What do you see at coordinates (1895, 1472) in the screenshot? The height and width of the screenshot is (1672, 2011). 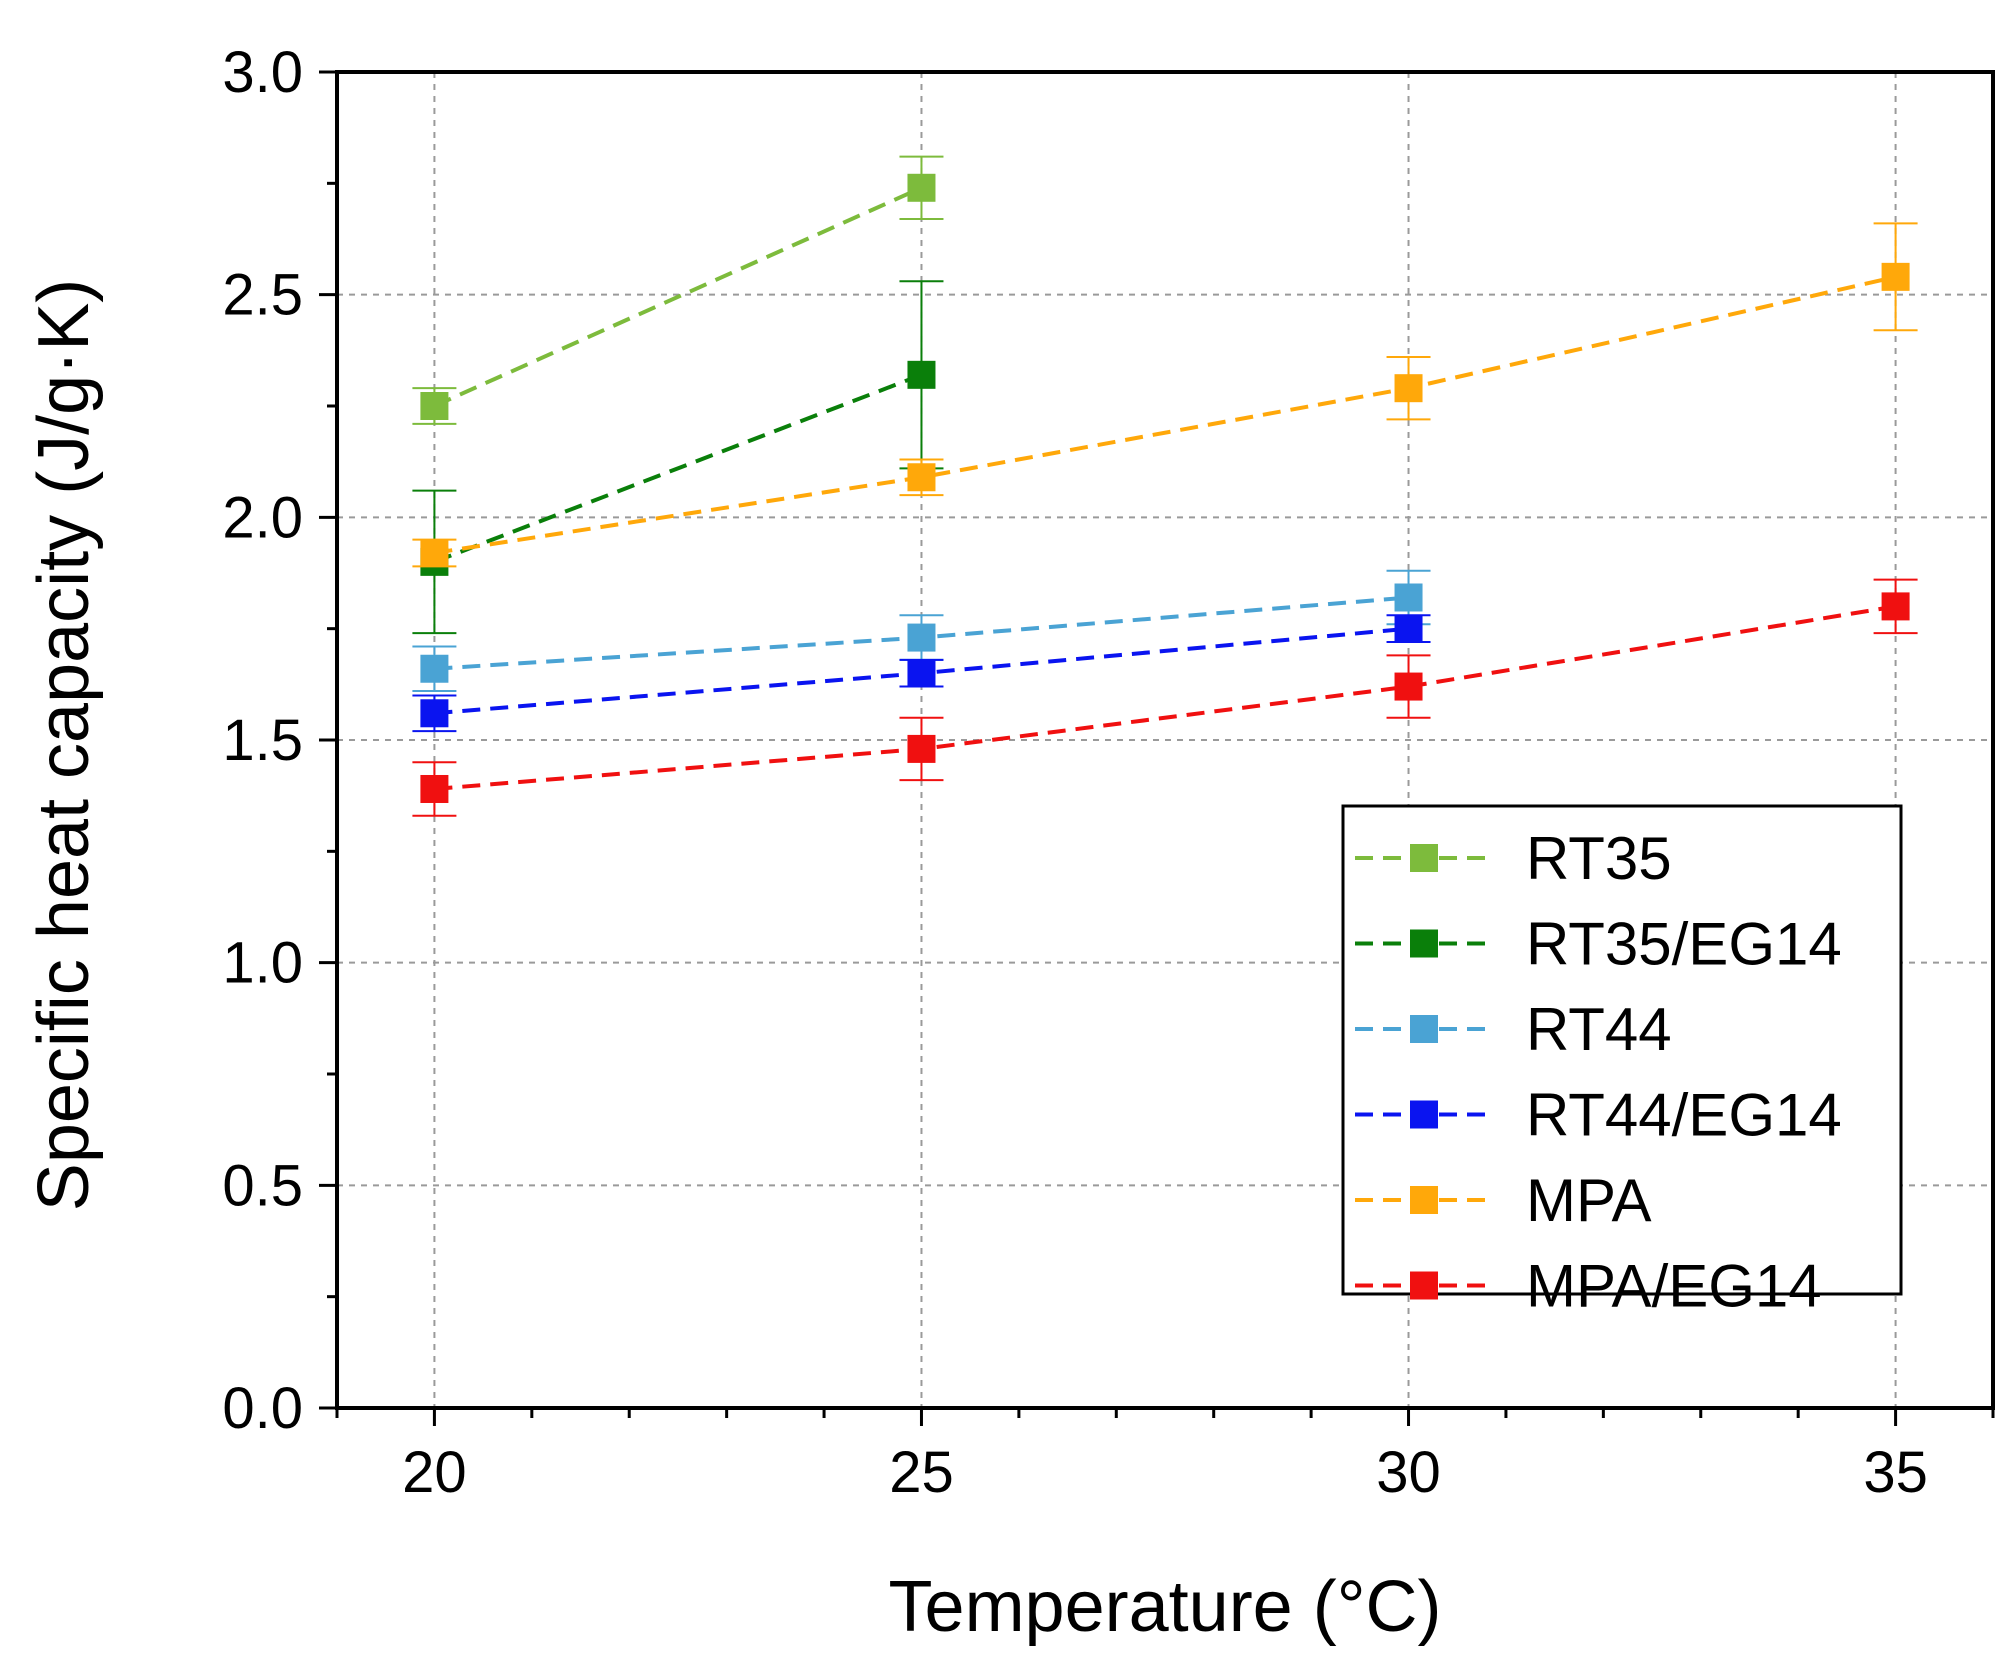 I see `x-tick-label: 35` at bounding box center [1895, 1472].